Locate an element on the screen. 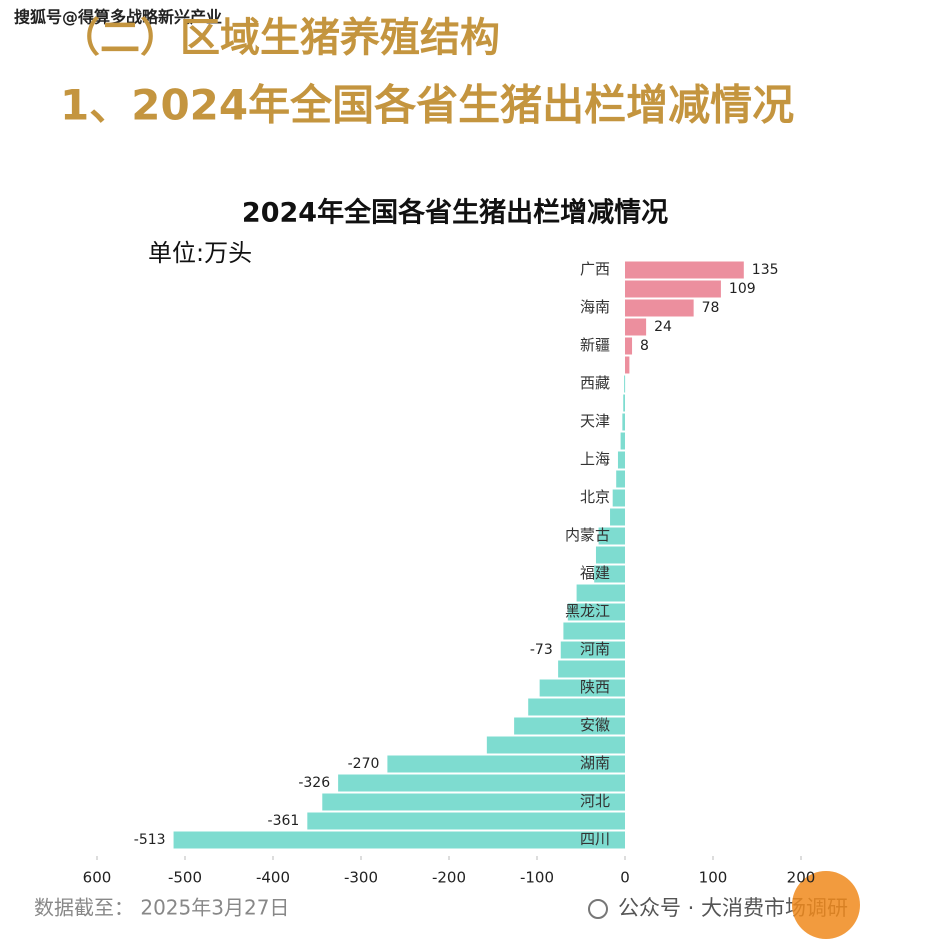 Image resolution: width=930 pixels, height=945 pixels. x-tick-label: 100 is located at coordinates (713, 878).